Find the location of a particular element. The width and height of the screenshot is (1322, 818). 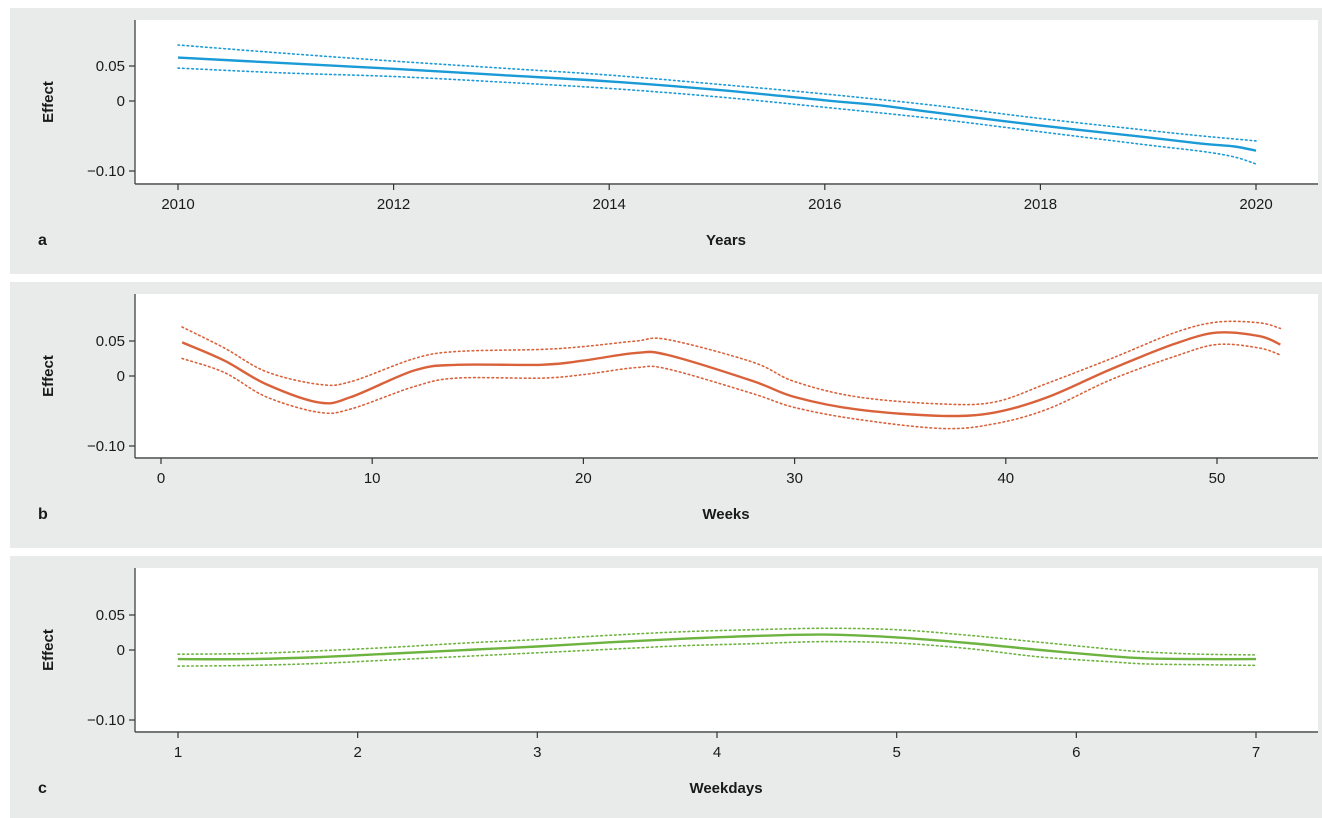

y-tick-label-a: 0.05 is located at coordinates (110, 66).